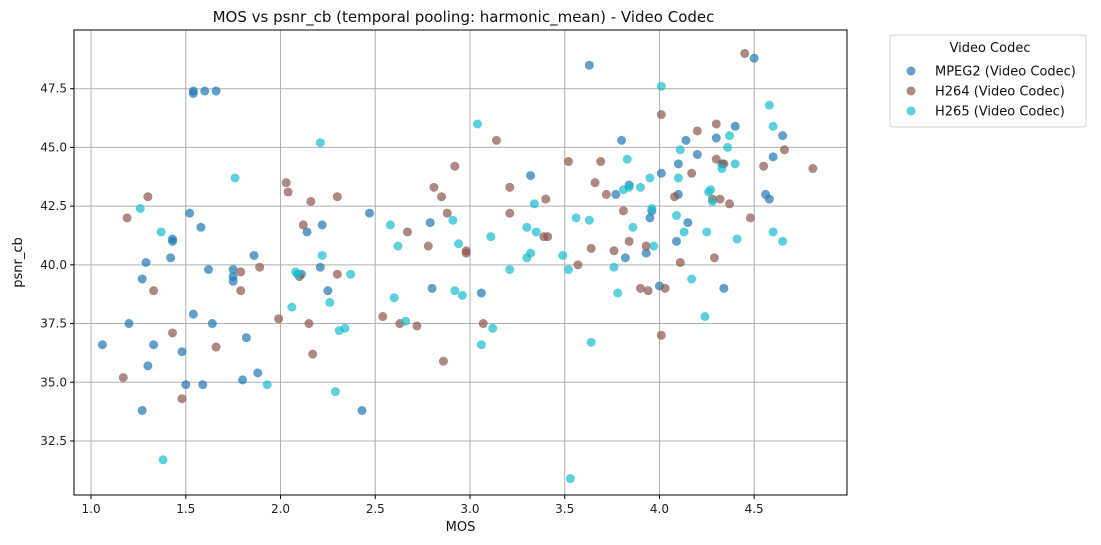 The height and width of the screenshot is (545, 1101). Describe the element at coordinates (911, 111) in the screenshot. I see `legend-marker-h265` at that location.